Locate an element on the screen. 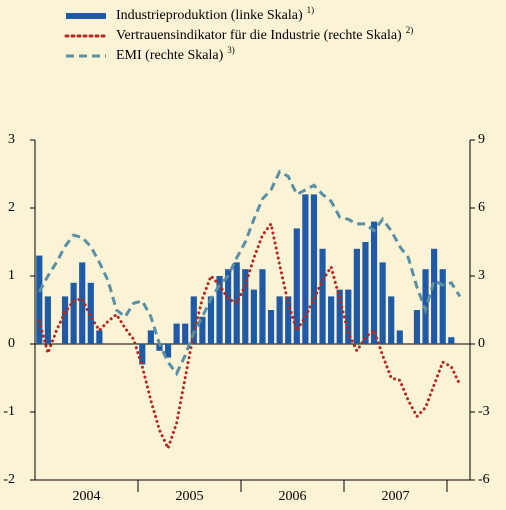  legend-footnote: 1) is located at coordinates (311, 10).